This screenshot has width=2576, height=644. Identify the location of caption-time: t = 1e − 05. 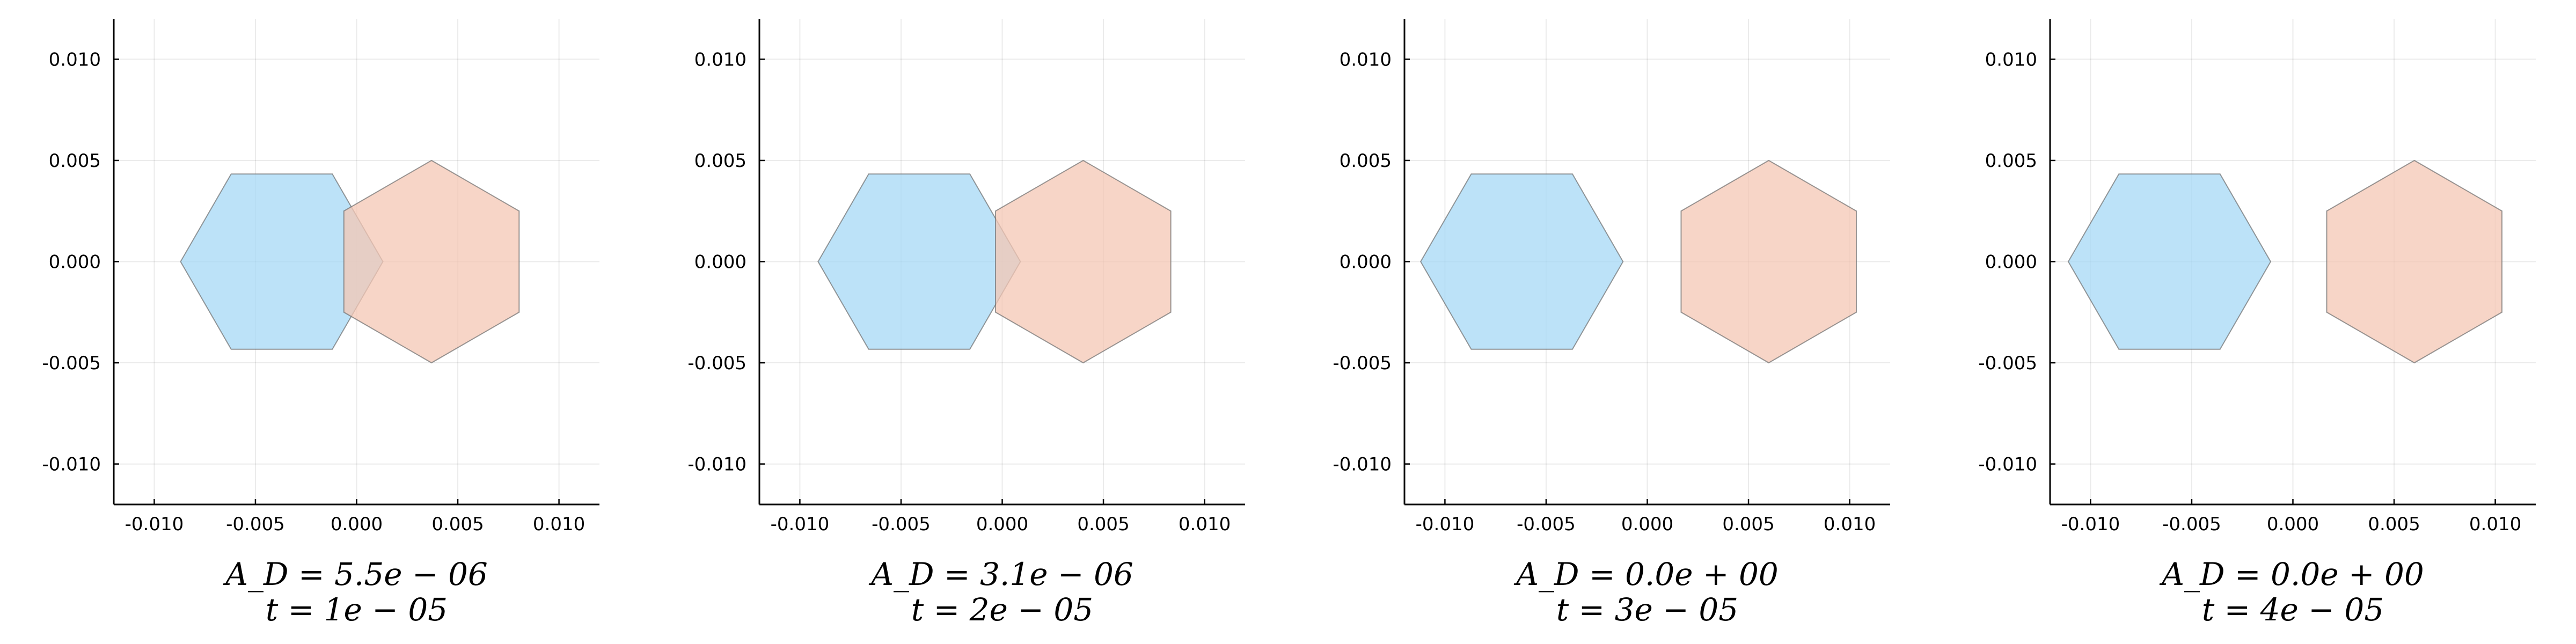
(357, 609).